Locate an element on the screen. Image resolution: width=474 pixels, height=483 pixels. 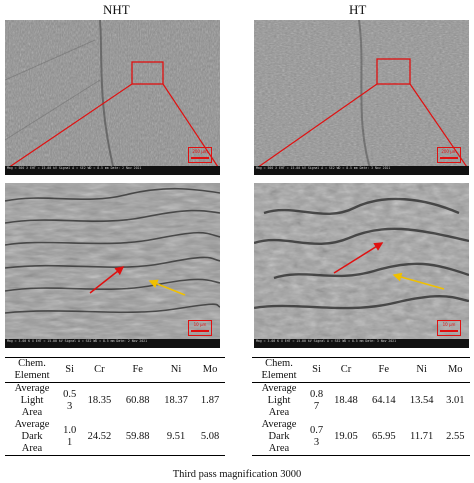
cell-cr: 24.52 is located at coordinates (99, 436).